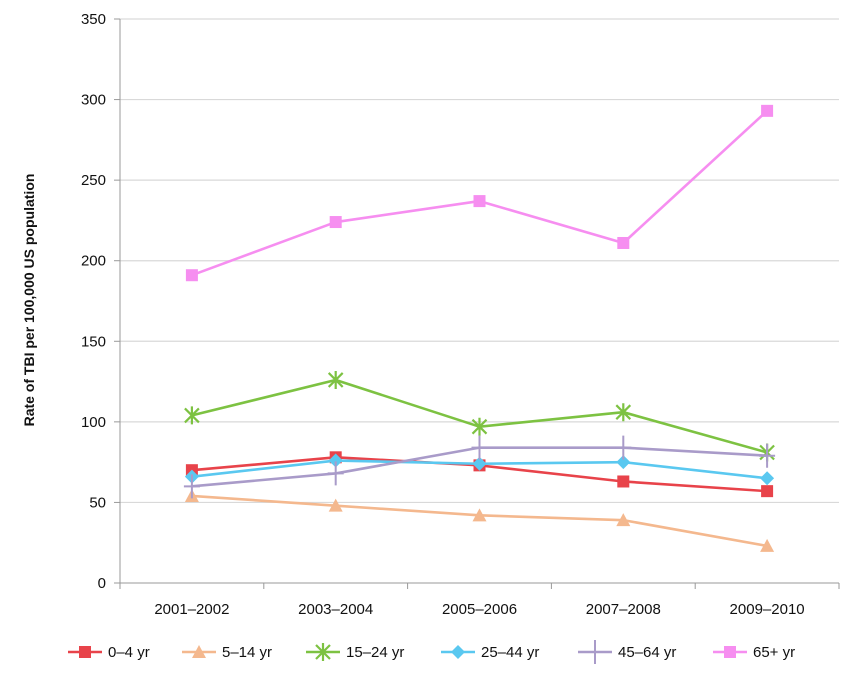 This screenshot has height=675, width=853. What do you see at coordinates (93, 341) in the screenshot?
I see `y-tick-label: 150` at bounding box center [93, 341].